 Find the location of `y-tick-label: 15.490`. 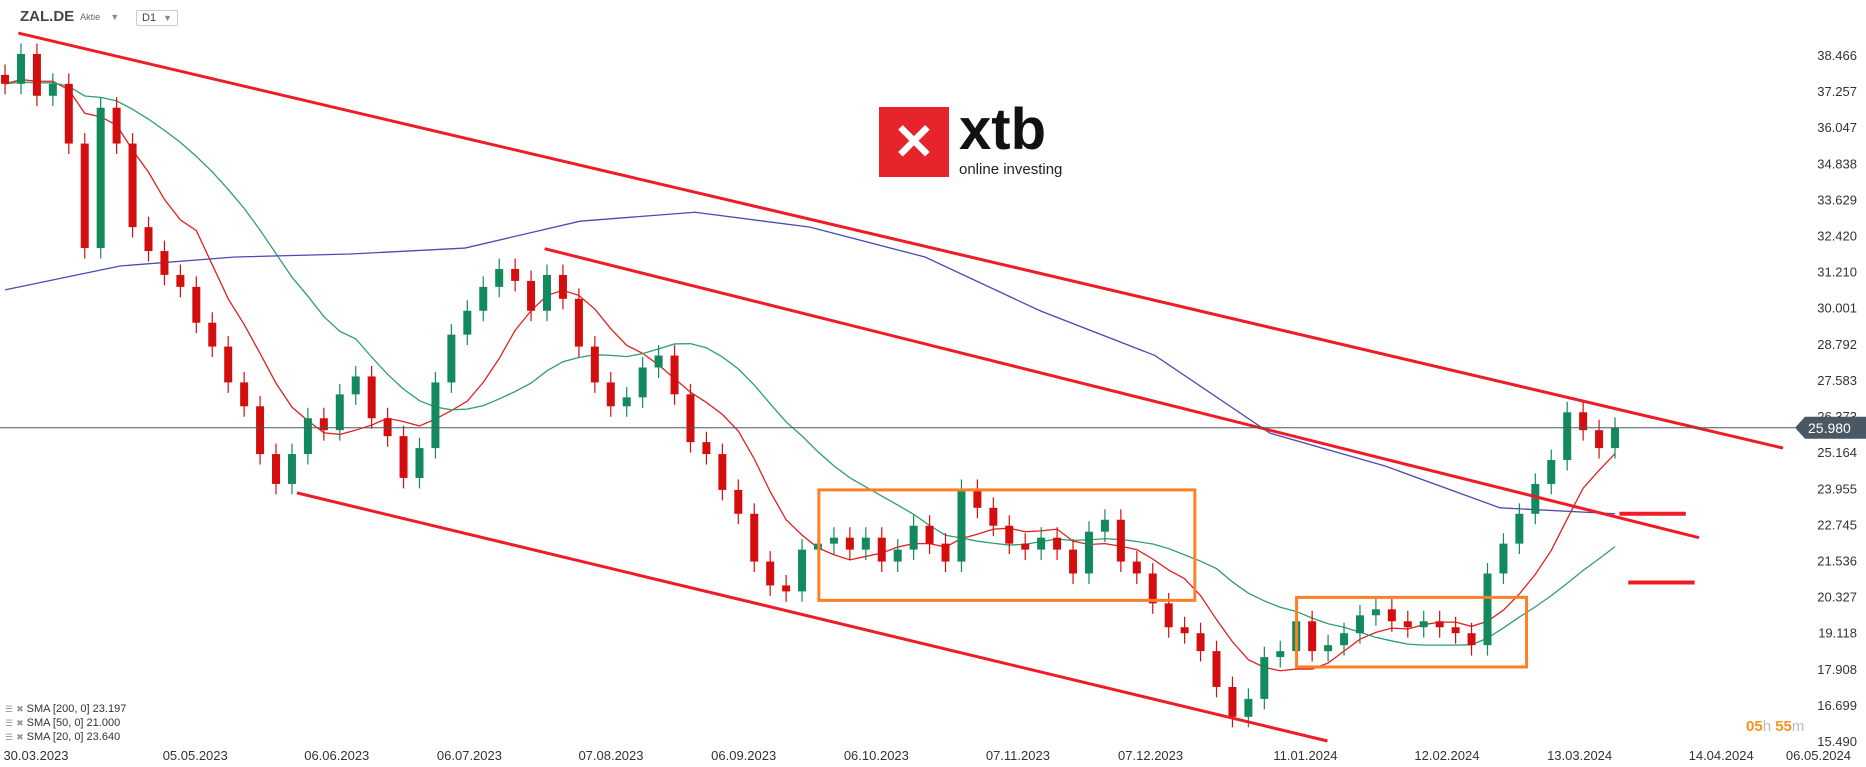

y-tick-label: 15.490 is located at coordinates (1837, 741).